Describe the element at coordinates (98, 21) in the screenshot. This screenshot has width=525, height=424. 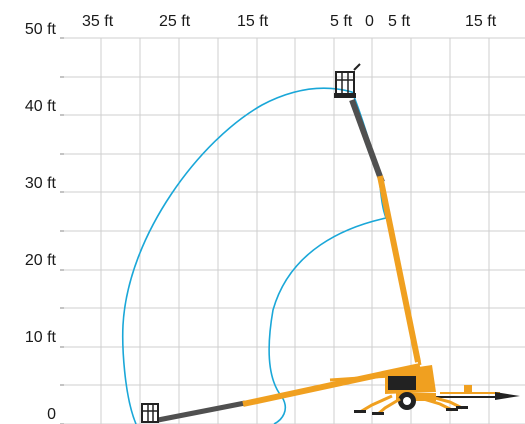
I see `x-tick-label-35ft-left: 35 ft` at that location.